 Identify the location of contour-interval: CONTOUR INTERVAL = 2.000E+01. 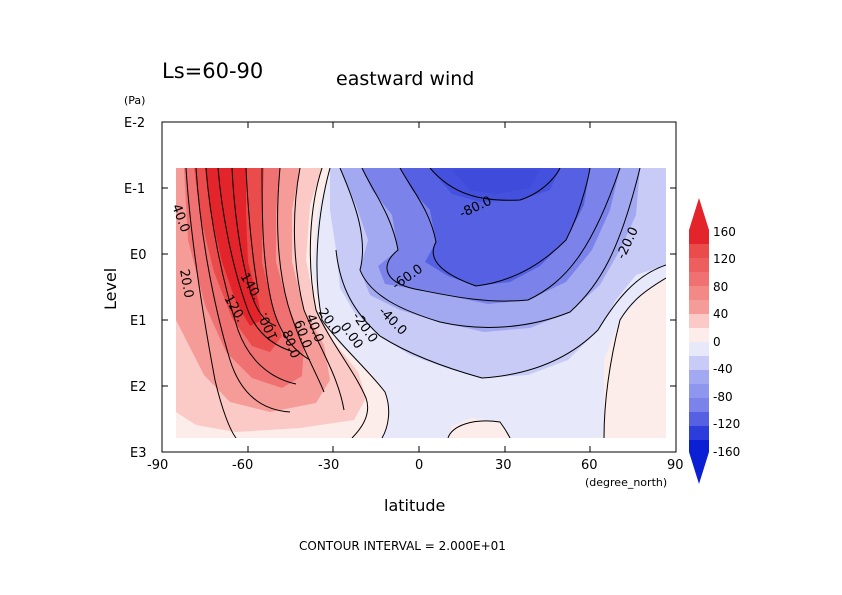
(402, 546).